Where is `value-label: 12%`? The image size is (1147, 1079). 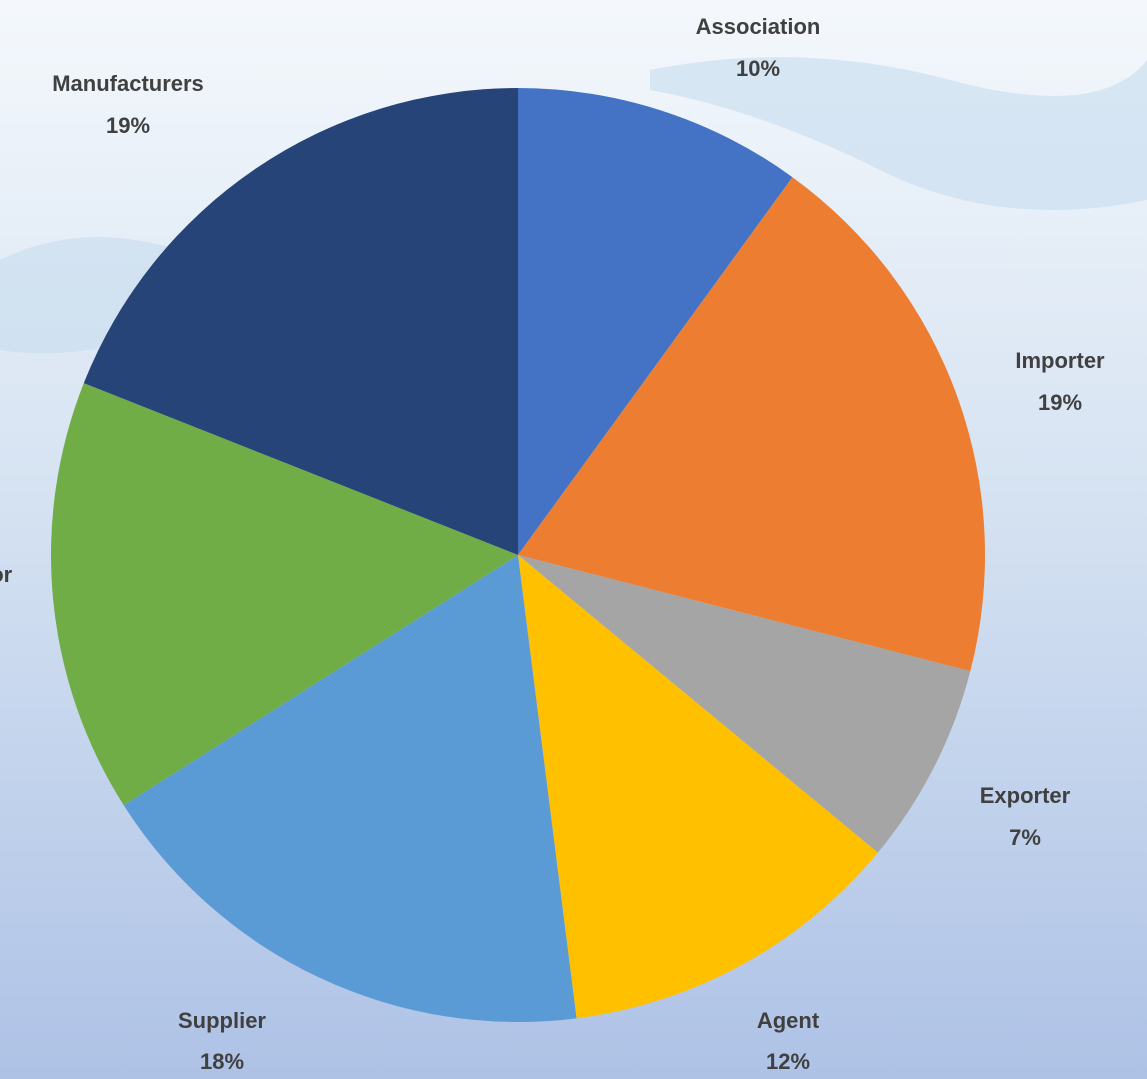 value-label: 12% is located at coordinates (788, 1061).